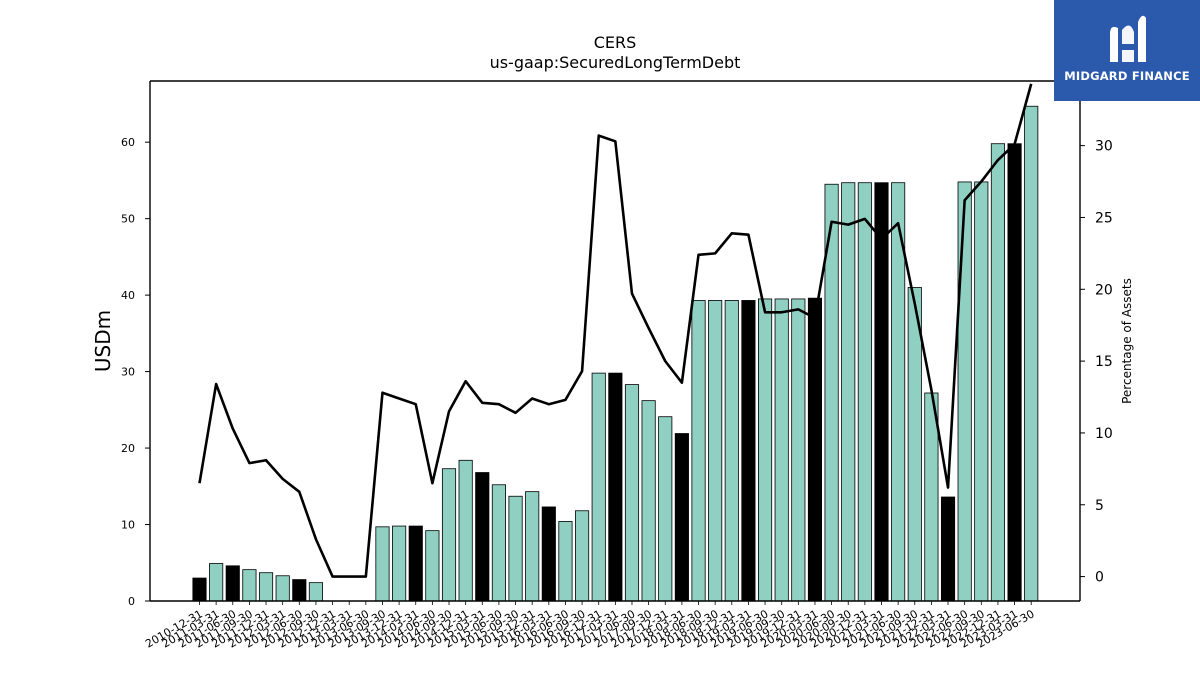 The height and width of the screenshot is (675, 1200). Describe the element at coordinates (1127, 341) in the screenshot. I see `y2-axis-label: Percentage of Assets` at that location.